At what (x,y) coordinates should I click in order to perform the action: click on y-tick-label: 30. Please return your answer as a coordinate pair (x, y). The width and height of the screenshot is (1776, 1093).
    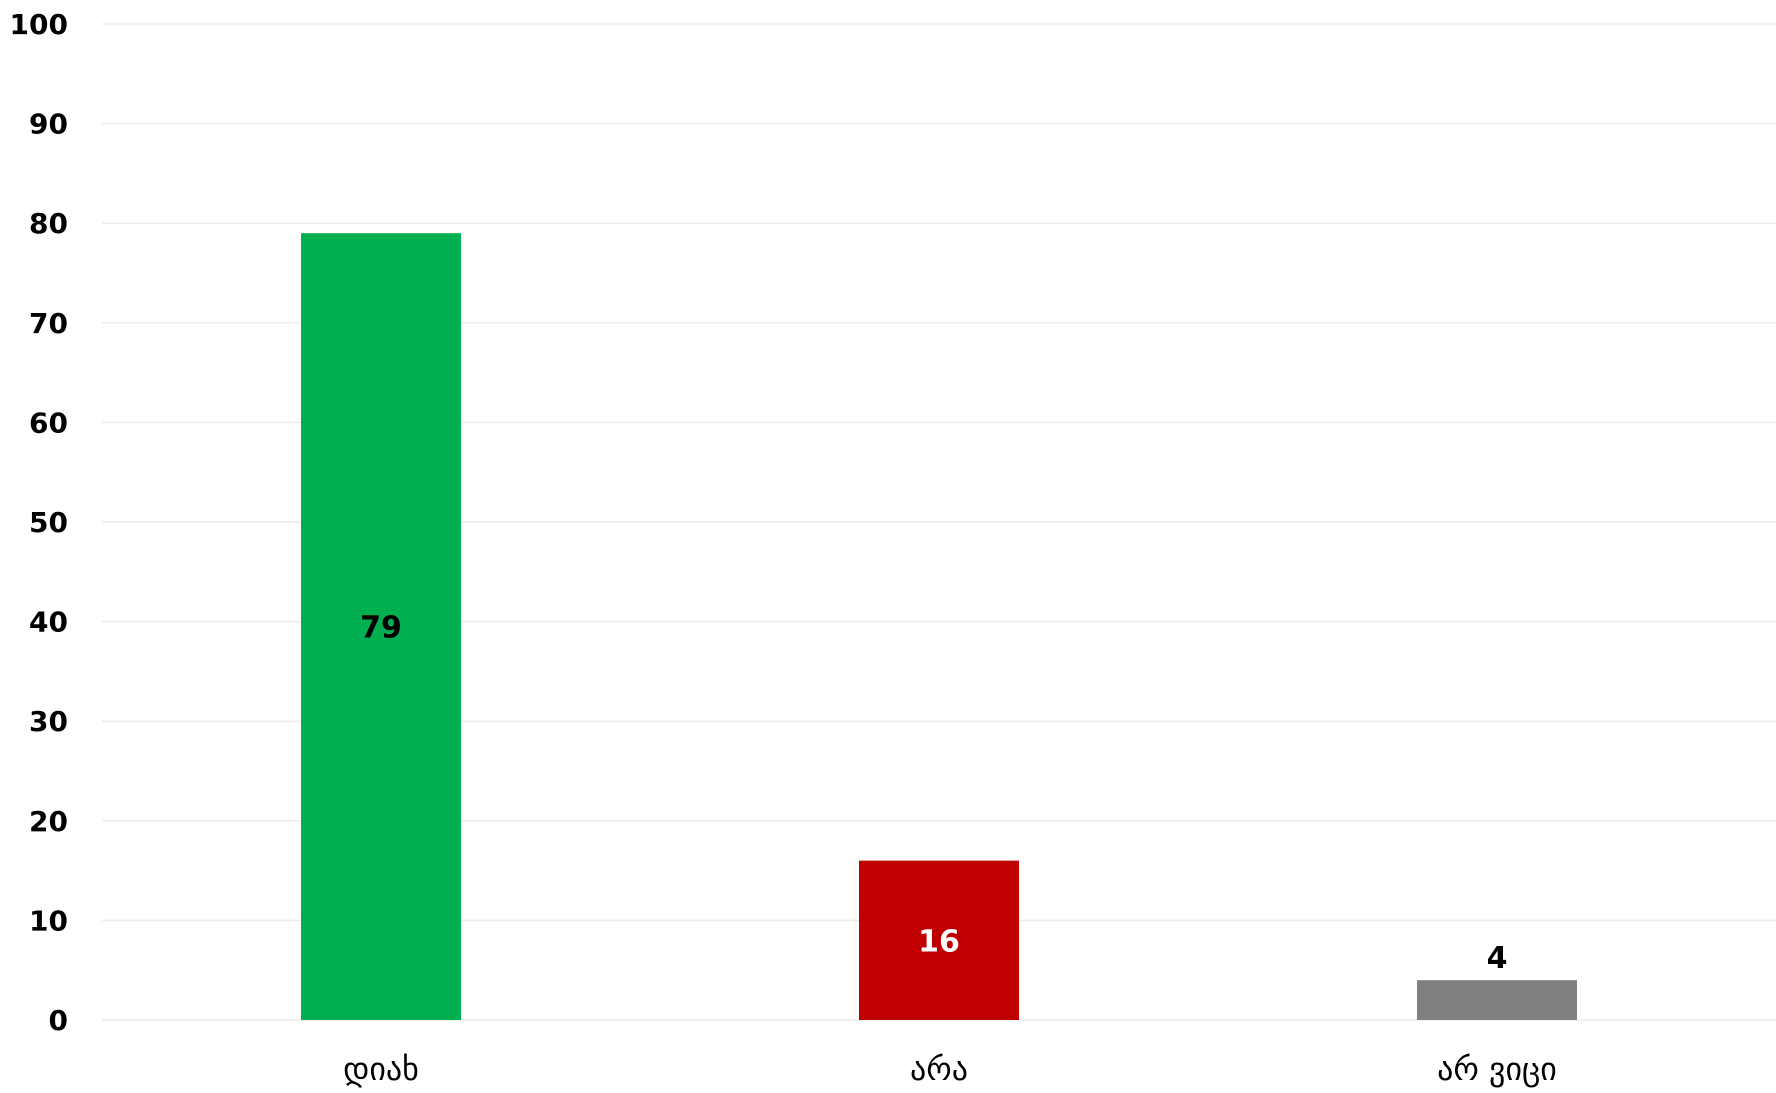
    Looking at the image, I should click on (48, 721).